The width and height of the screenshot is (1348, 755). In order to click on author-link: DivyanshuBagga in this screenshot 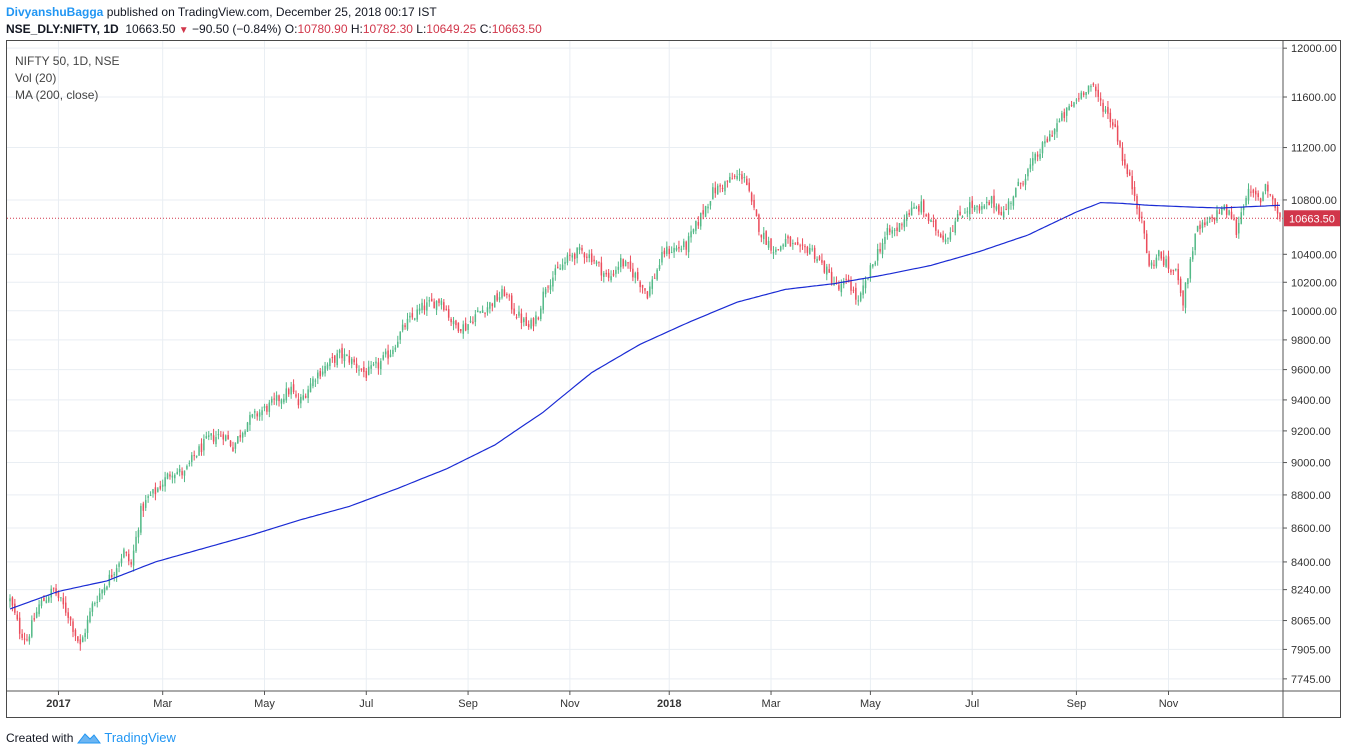, I will do `click(55, 12)`.